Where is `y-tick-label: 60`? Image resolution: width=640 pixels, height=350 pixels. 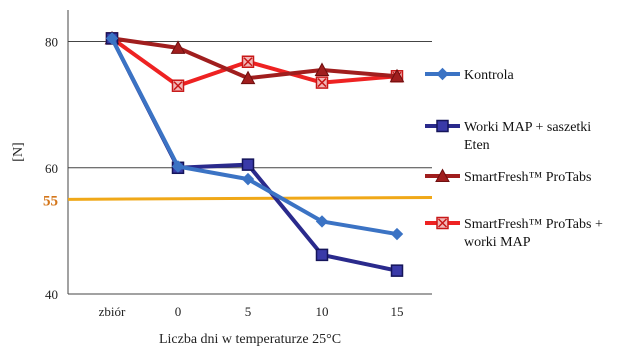
y-tick-label: 60 is located at coordinates (51, 168).